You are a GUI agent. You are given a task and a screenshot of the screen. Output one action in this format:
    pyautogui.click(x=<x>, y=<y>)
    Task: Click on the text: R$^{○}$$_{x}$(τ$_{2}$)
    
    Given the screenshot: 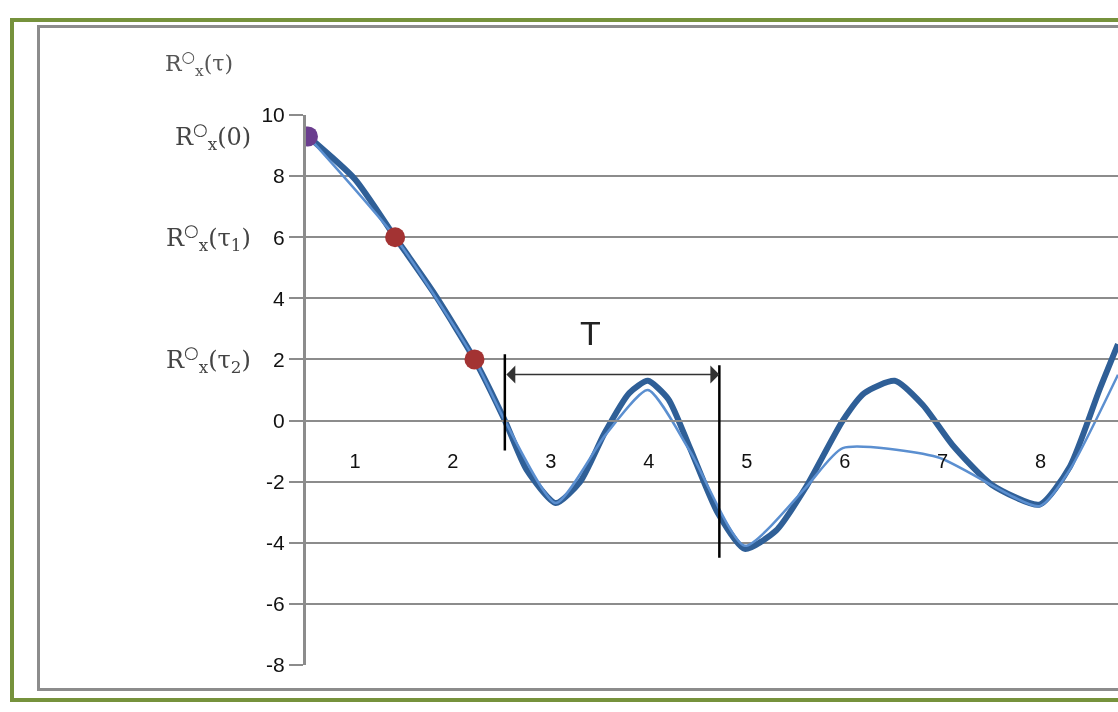 What is the action you would take?
    pyautogui.click(x=208, y=360)
    